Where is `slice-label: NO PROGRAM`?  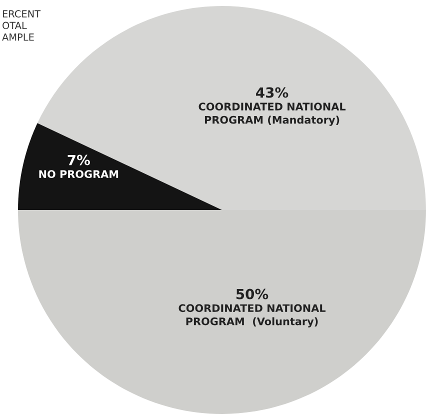
slice-label: NO PROGRAM is located at coordinates (78, 174).